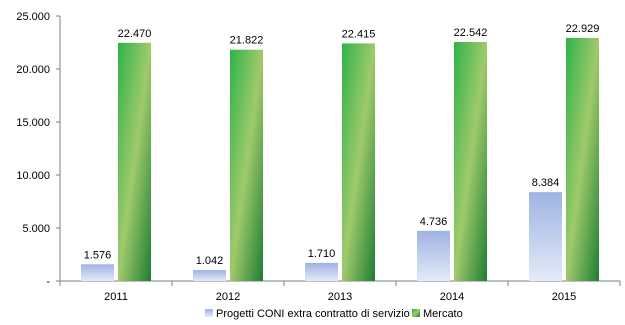 The width and height of the screenshot is (625, 325). What do you see at coordinates (583, 29) in the screenshot?
I see `data-label: 22.929` at bounding box center [583, 29].